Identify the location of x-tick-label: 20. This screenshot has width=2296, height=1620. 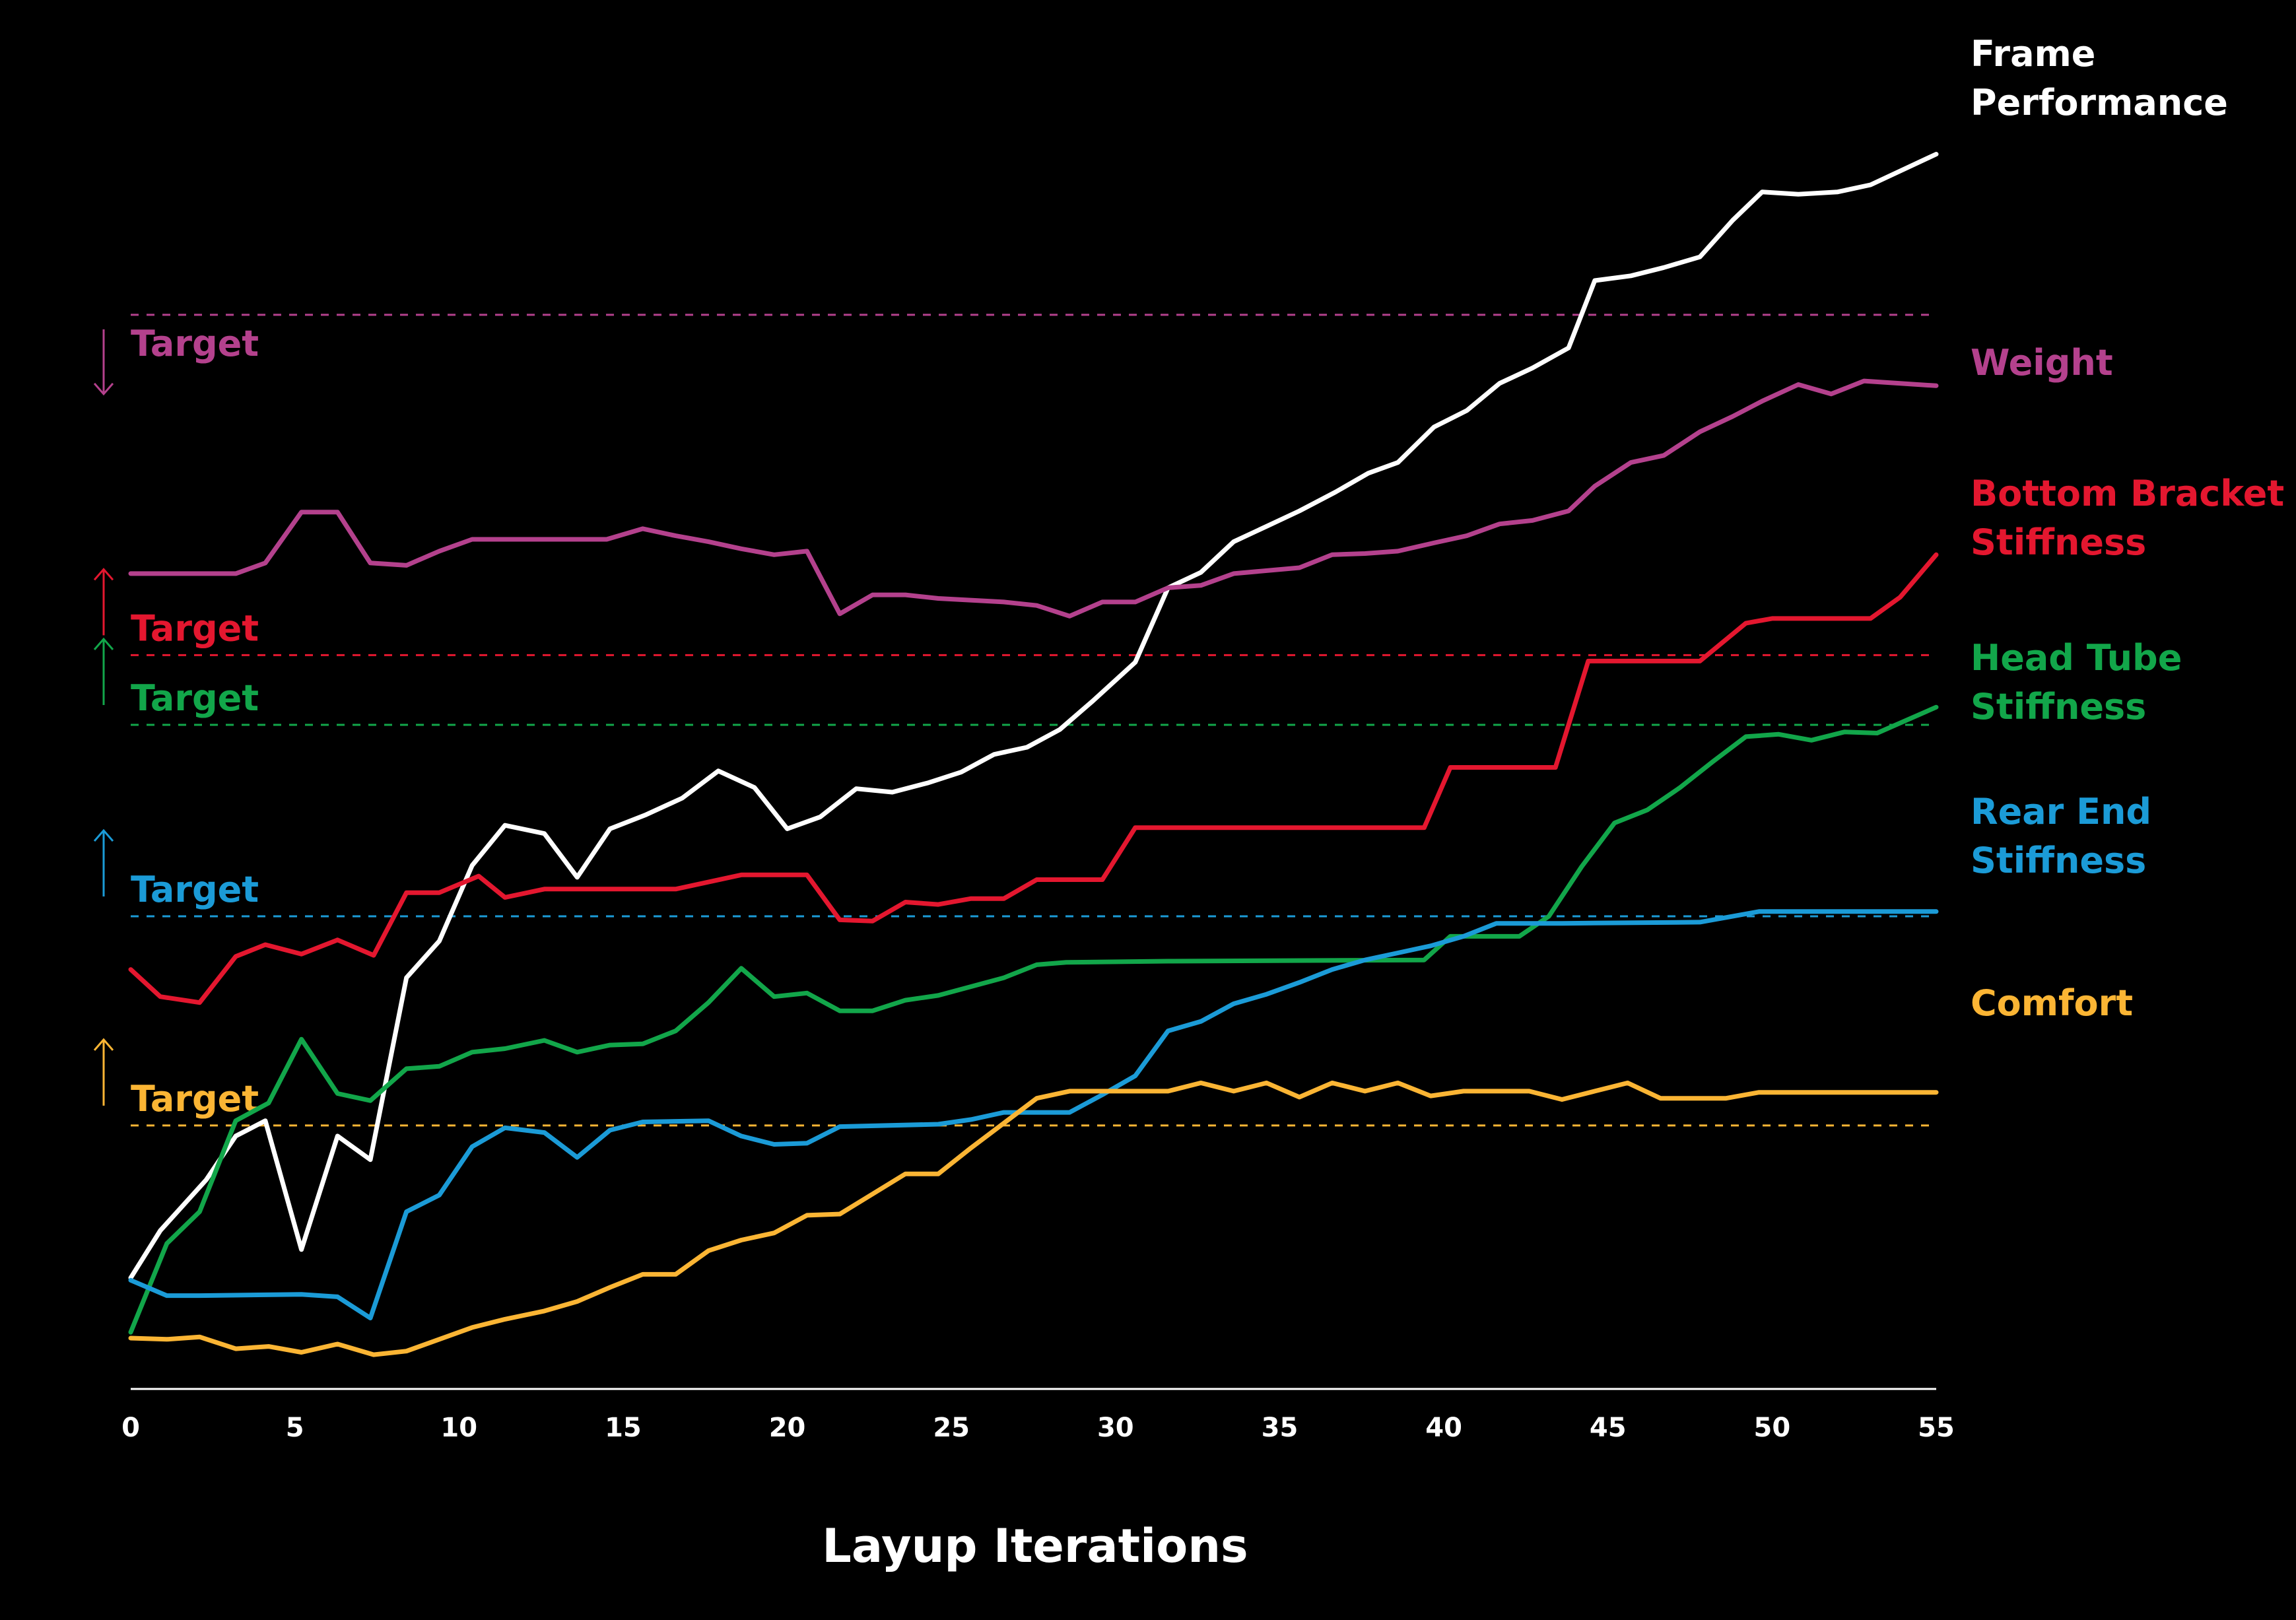
(787, 1428).